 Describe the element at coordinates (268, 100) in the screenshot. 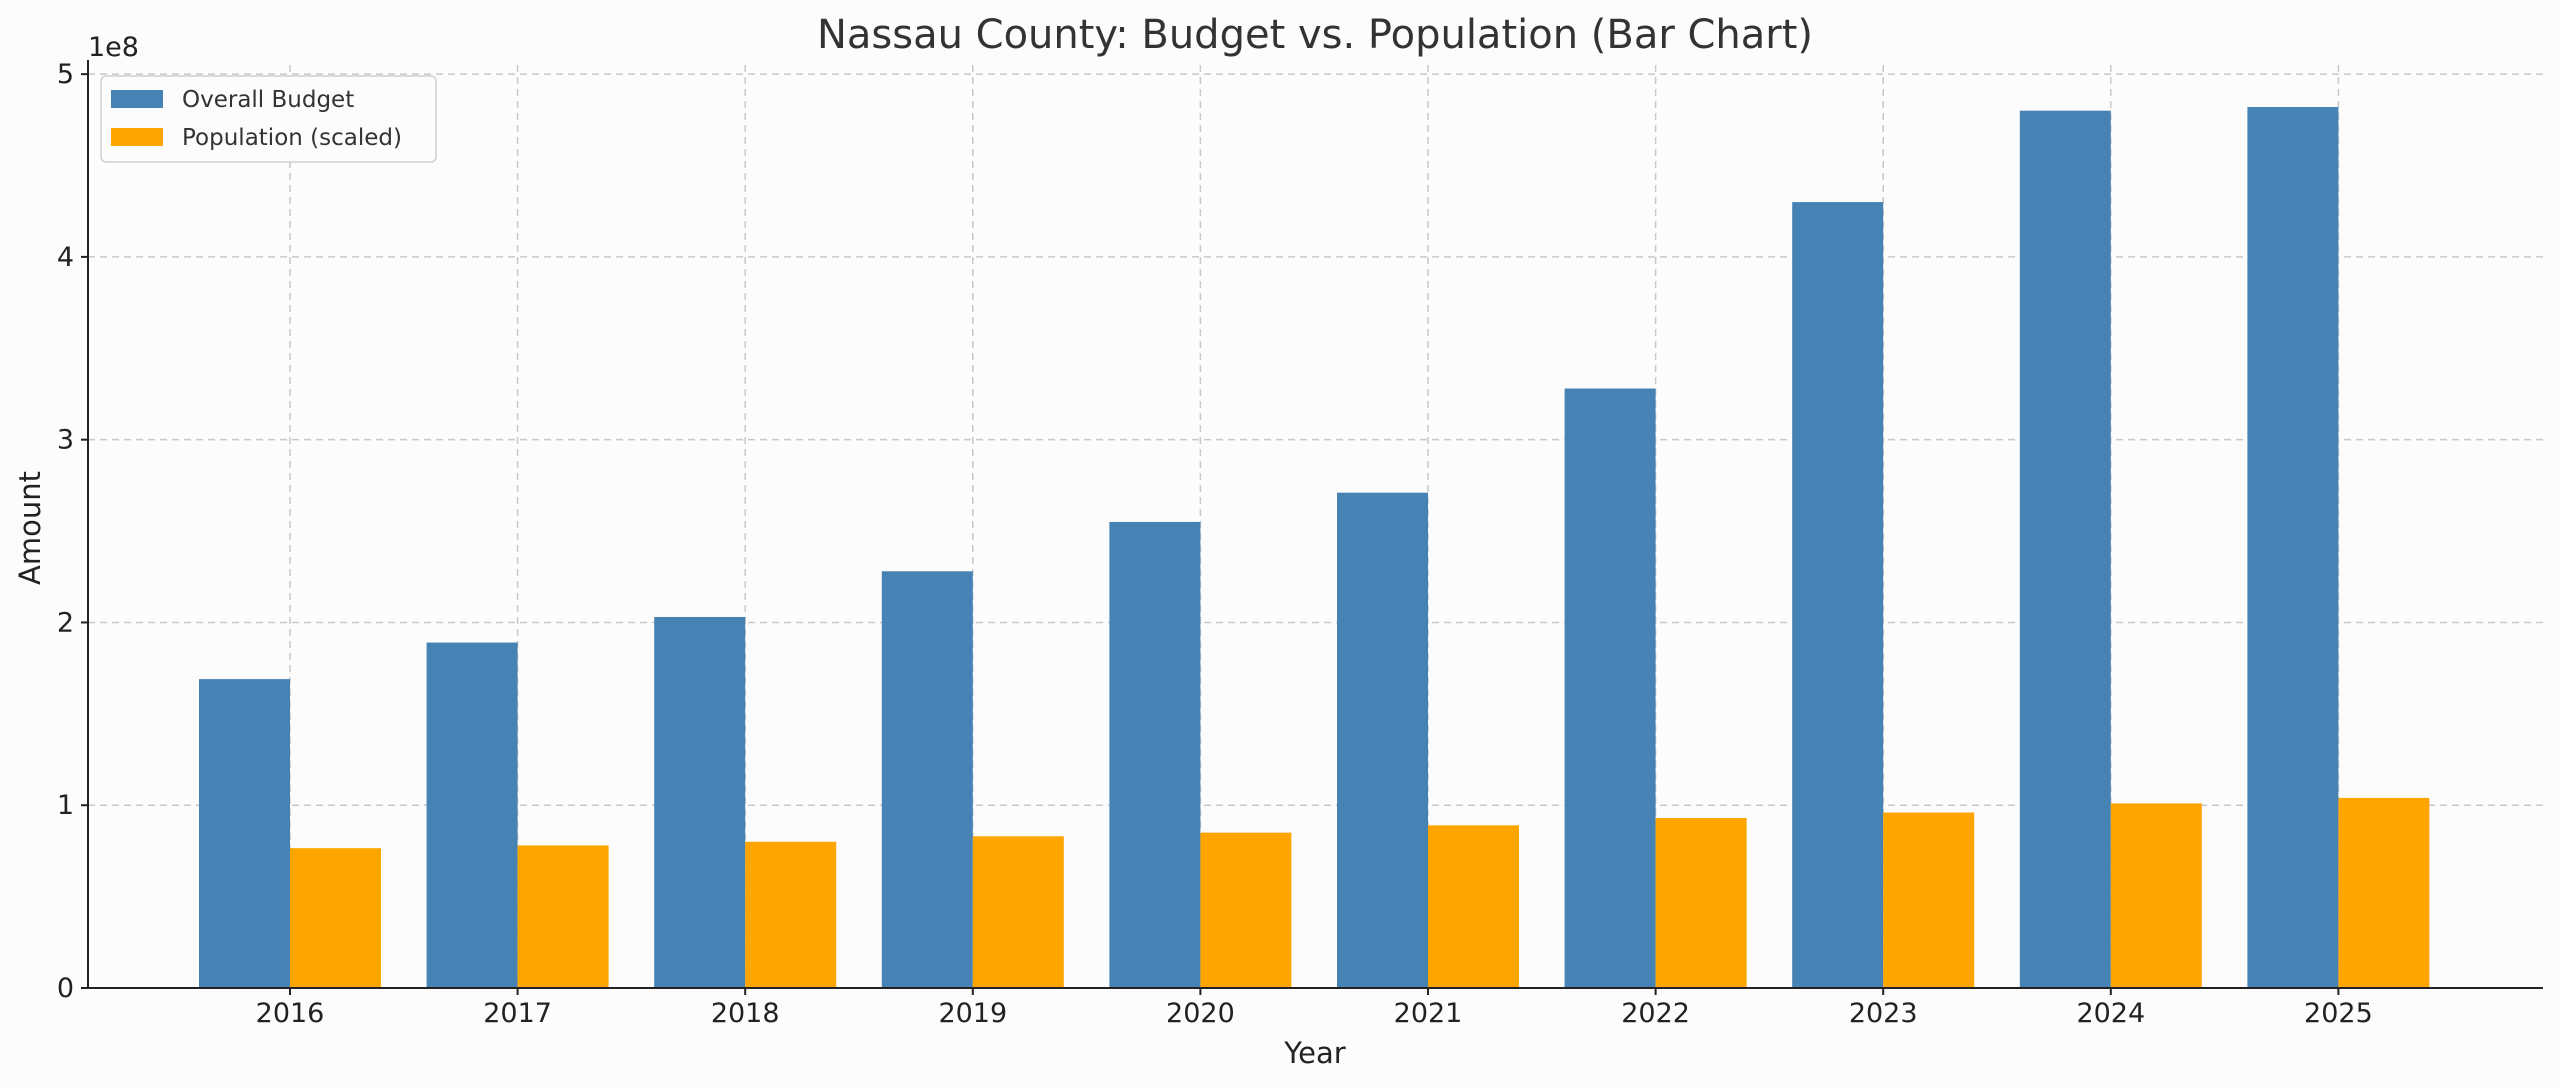

I see `legend-label-overall-budget: Overall Budget` at that location.